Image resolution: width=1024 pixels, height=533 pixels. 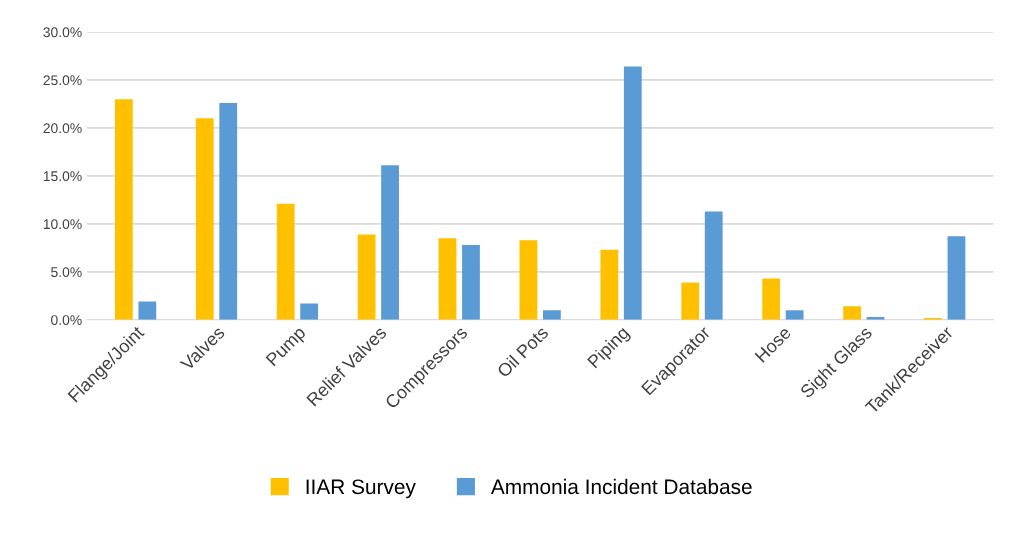 What do you see at coordinates (66, 272) in the screenshot?
I see `y-tick-label: 5.0%` at bounding box center [66, 272].